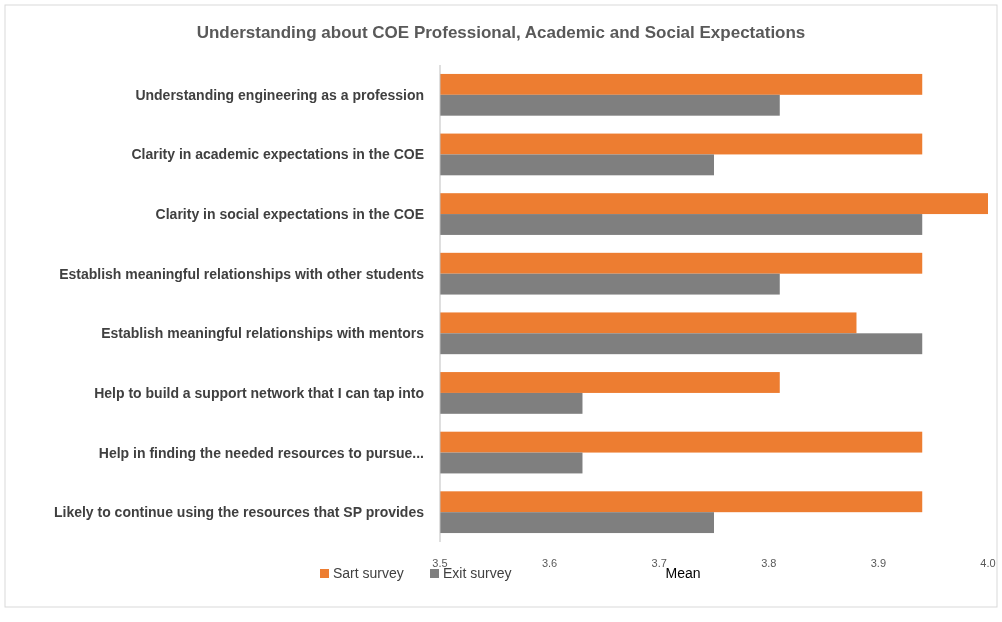 This screenshot has width=1002, height=622. Describe the element at coordinates (878, 563) in the screenshot. I see `x-tick-label: 3.9` at that location.